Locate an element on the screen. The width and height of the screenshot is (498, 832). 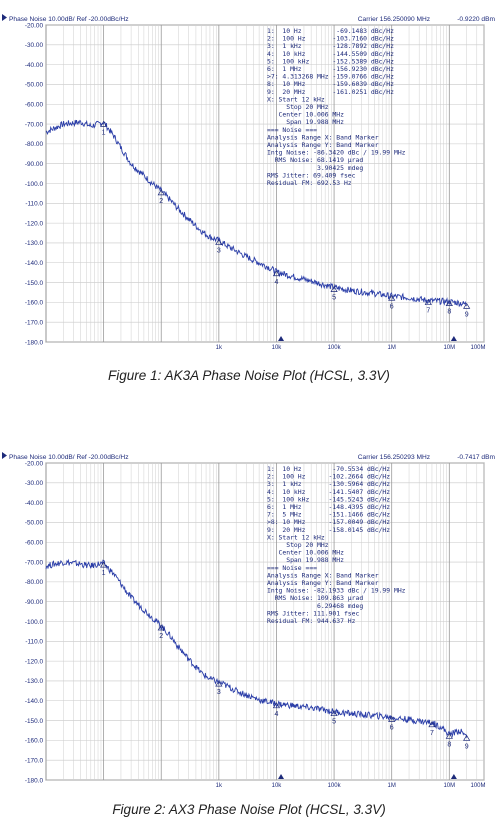
chart-header-carrier: Carrier 156.250090 MHz is located at coordinates (394, 19).